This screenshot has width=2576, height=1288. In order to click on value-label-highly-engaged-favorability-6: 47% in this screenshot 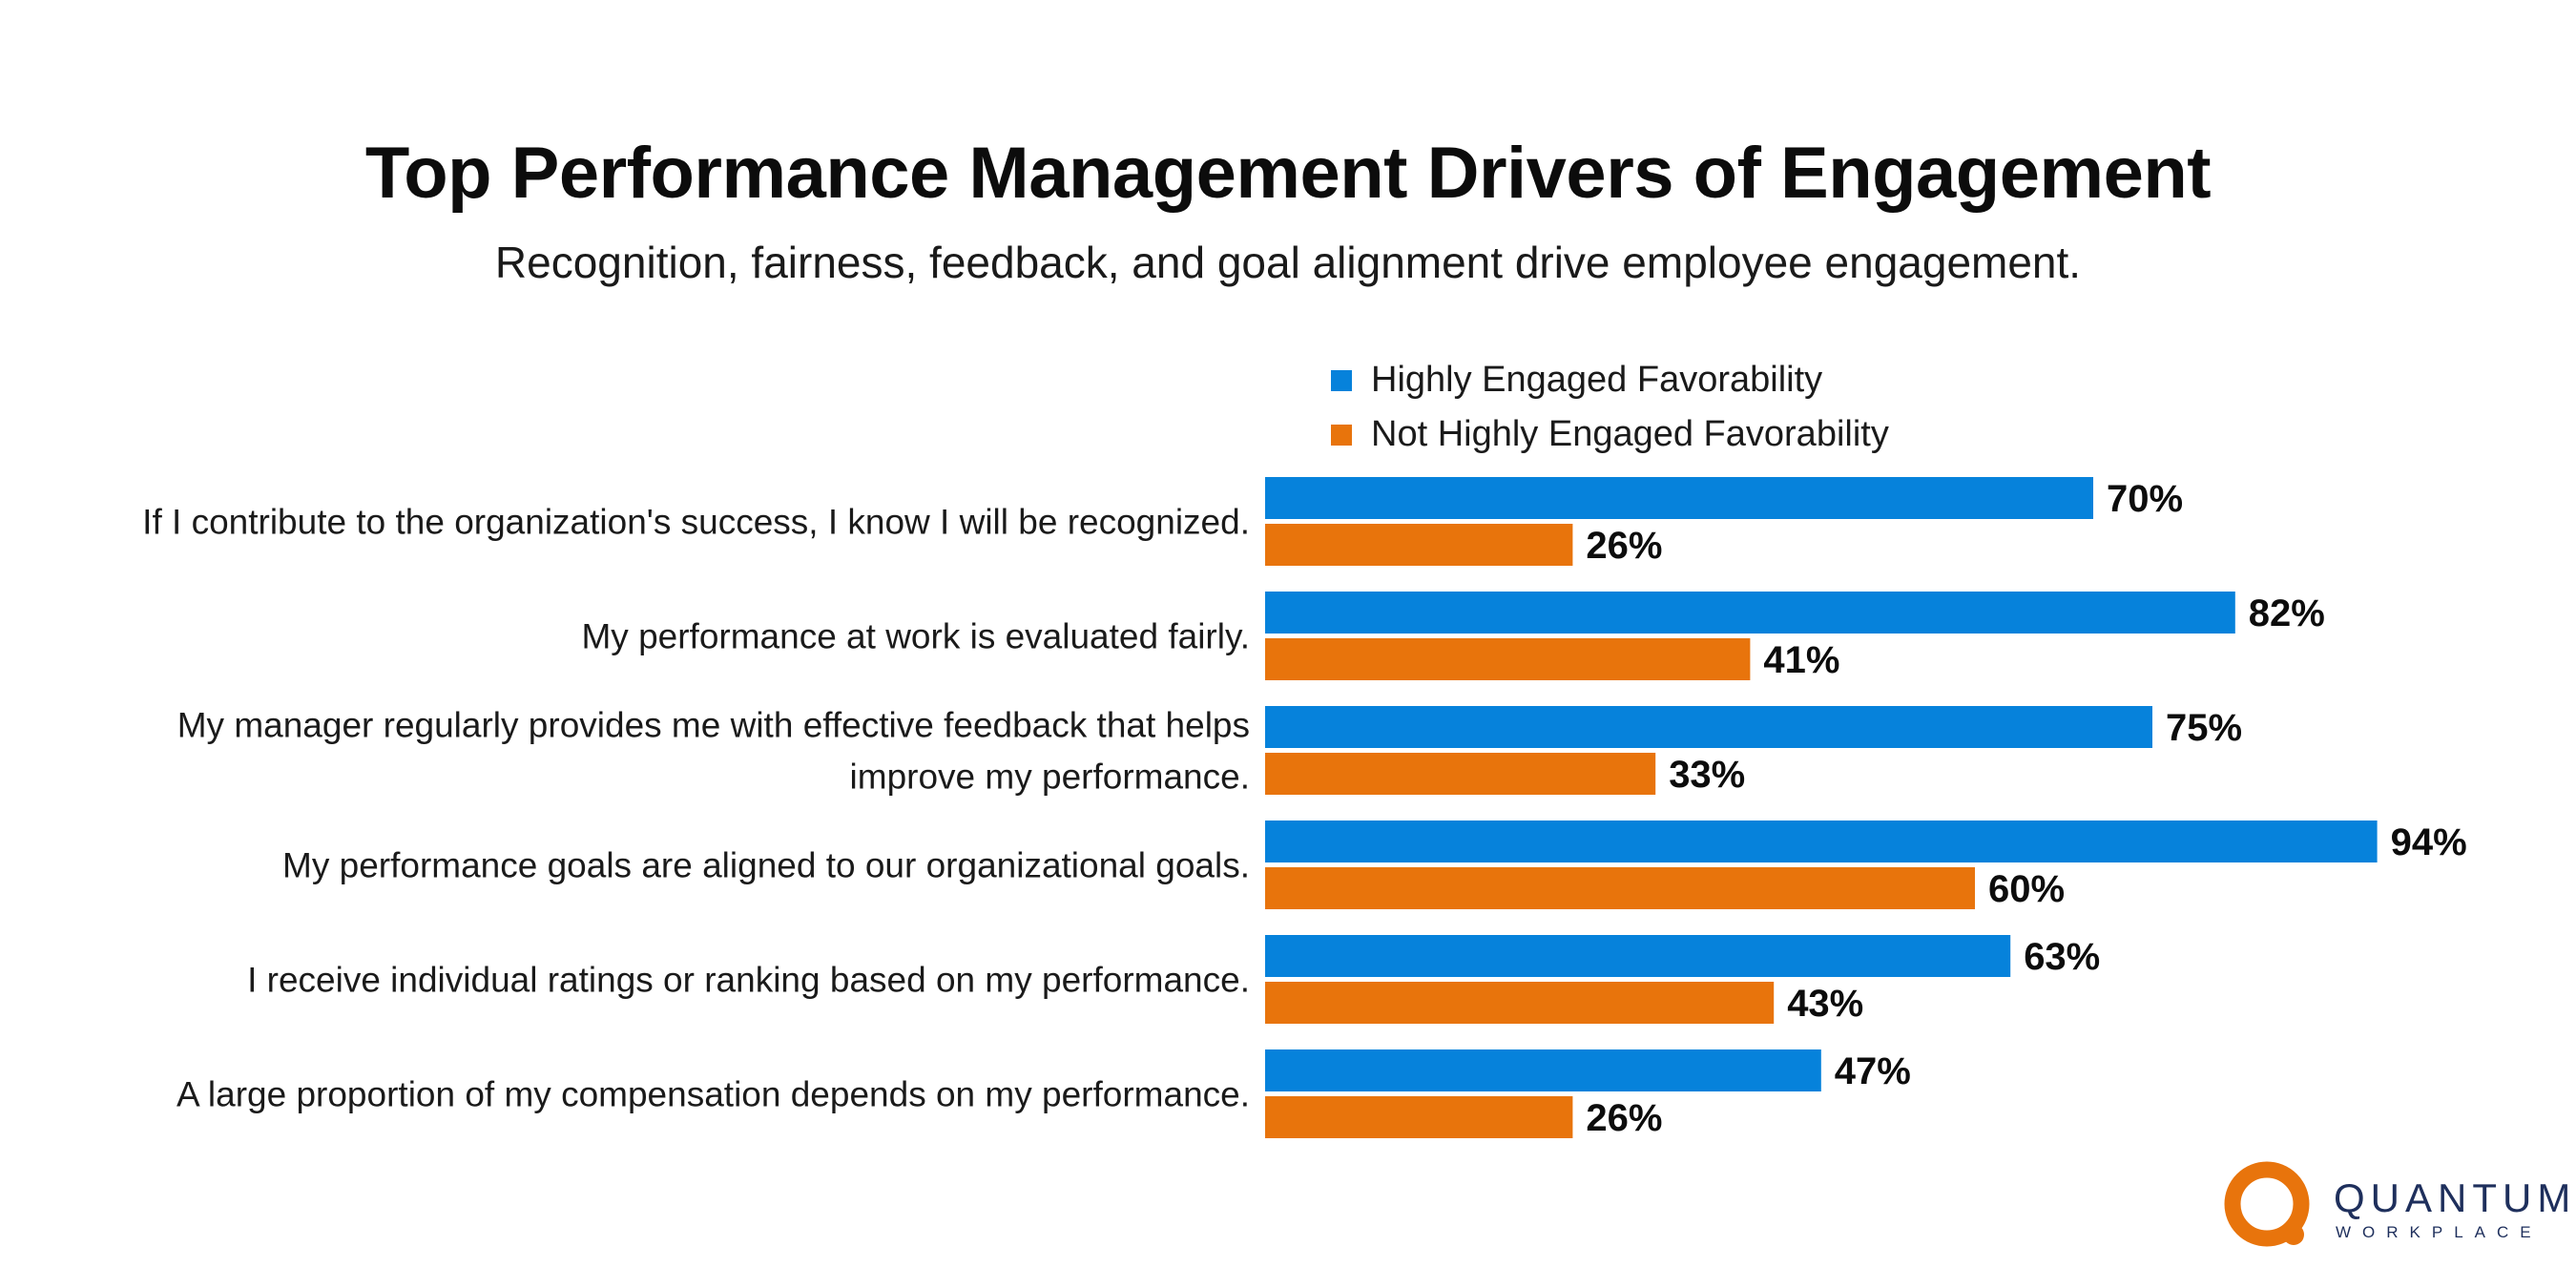, I will do `click(1873, 1071)`.